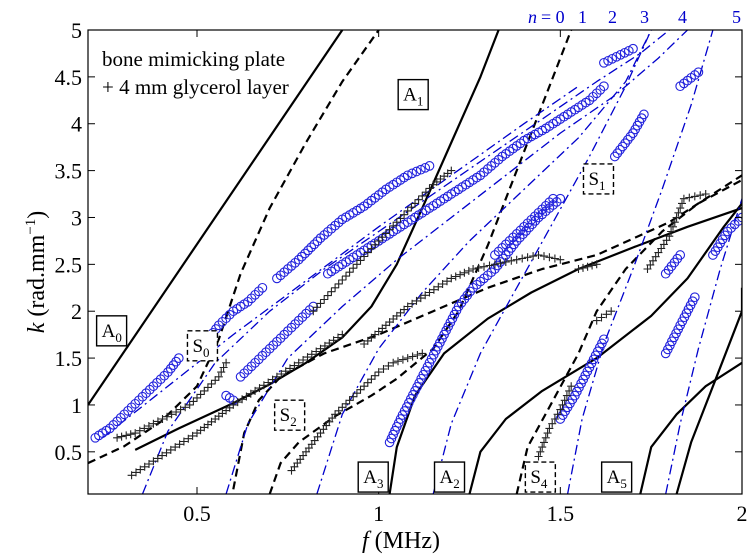  Describe the element at coordinates (69, 264) in the screenshot. I see `y-tick-label: 2.5` at that location.